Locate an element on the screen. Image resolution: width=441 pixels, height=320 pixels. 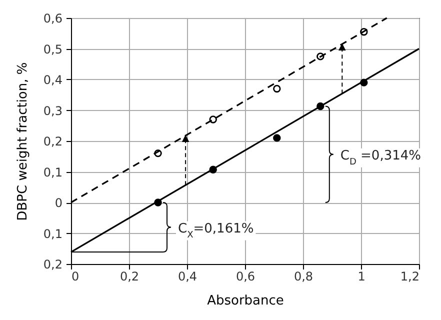
x-tick-label: 0,4 is located at coordinates (188, 277).